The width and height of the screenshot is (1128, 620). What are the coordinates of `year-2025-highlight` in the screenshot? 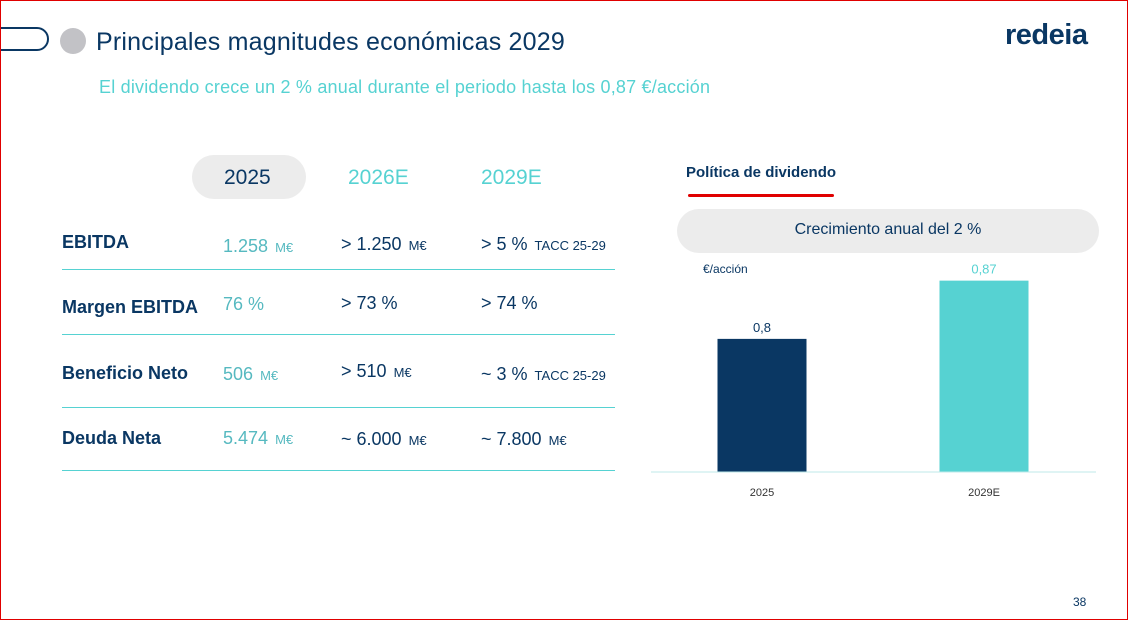 It's located at (249, 177).